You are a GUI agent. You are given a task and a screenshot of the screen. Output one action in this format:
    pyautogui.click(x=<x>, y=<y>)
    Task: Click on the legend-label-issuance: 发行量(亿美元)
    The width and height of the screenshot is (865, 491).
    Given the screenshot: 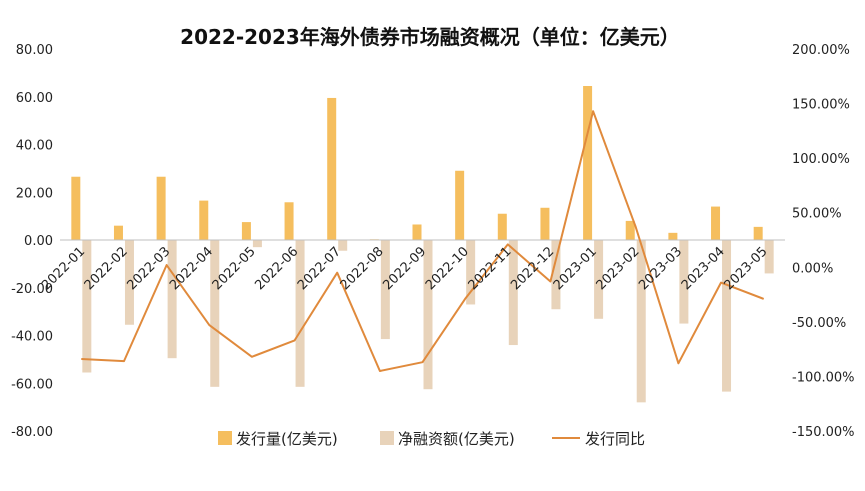 What is the action you would take?
    pyautogui.click(x=287, y=439)
    